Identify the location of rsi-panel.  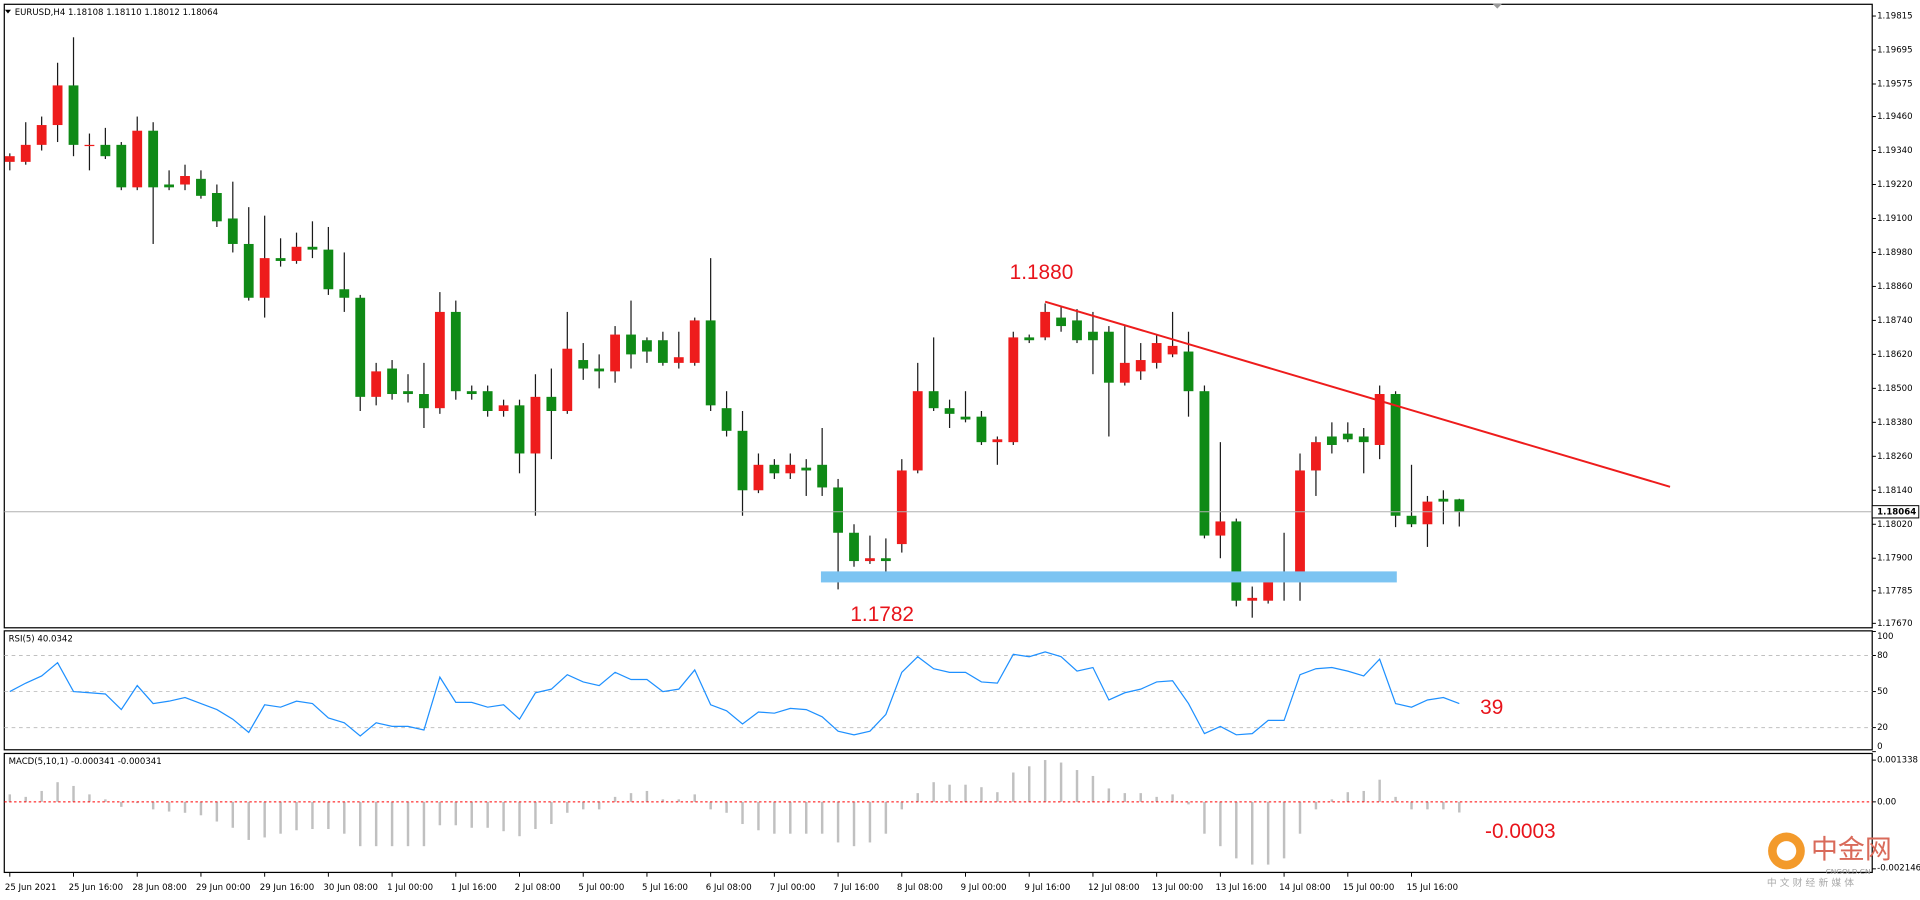
(938, 690).